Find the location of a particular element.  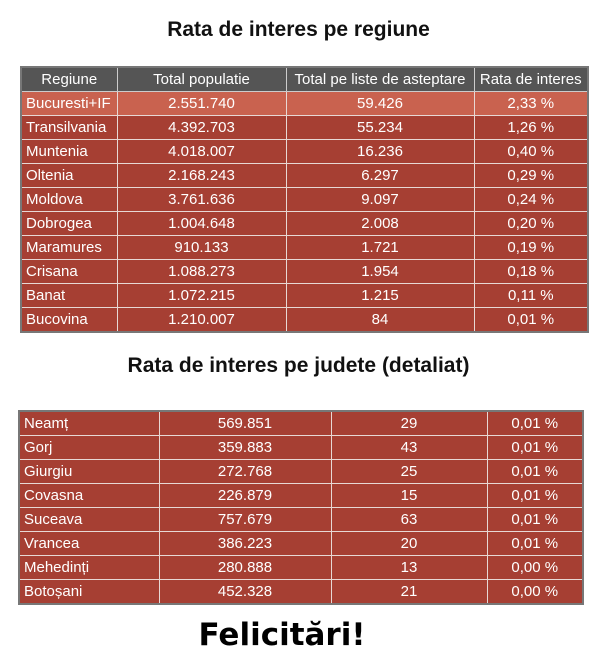

row: Botoșani 452.328 21 0,00 % is located at coordinates (301, 592).